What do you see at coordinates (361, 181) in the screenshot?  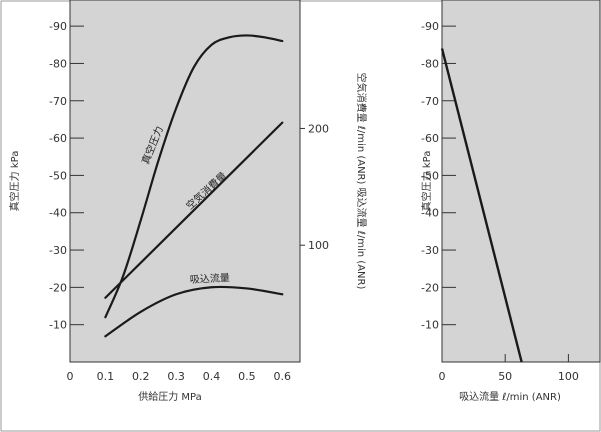 I see `right-secondary-axis-title: 空気消費量 ℓ/min (ANR) 吸込流量 ℓ/min (ANR)` at bounding box center [361, 181].